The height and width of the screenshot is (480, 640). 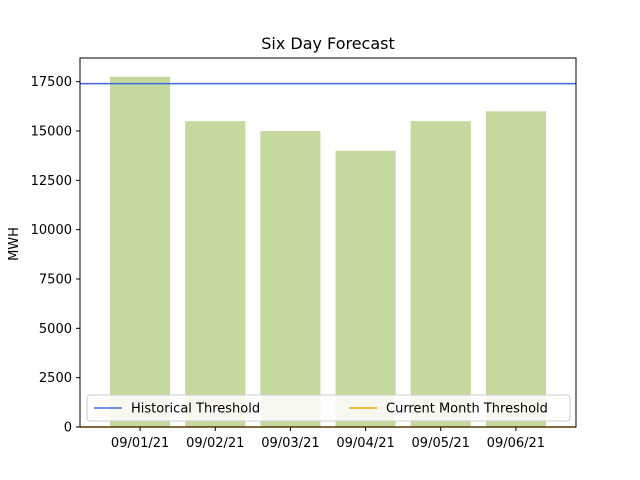 I want to click on y-tick-label-5000: 5000, so click(x=55, y=329).